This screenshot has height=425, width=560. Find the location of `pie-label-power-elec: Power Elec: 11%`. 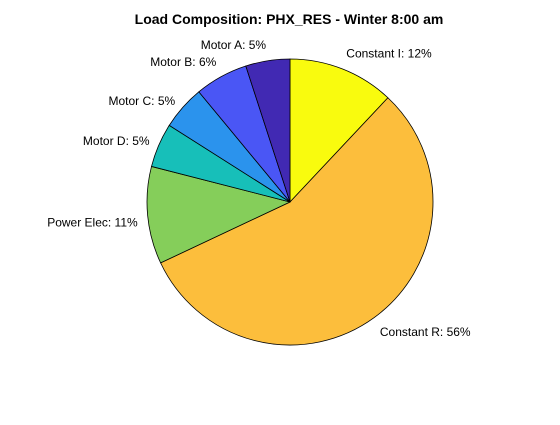

pie-label-power-elec: Power Elec: 11% is located at coordinates (92, 222).